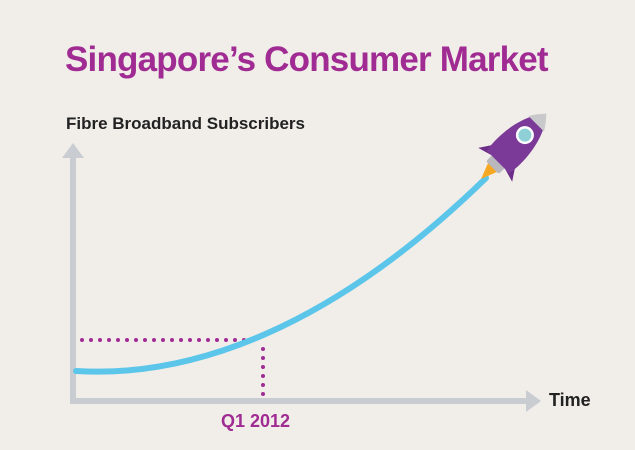 Image resolution: width=635 pixels, height=450 pixels. Describe the element at coordinates (570, 400) in the screenshot. I see `x-axis-label: Time` at that location.